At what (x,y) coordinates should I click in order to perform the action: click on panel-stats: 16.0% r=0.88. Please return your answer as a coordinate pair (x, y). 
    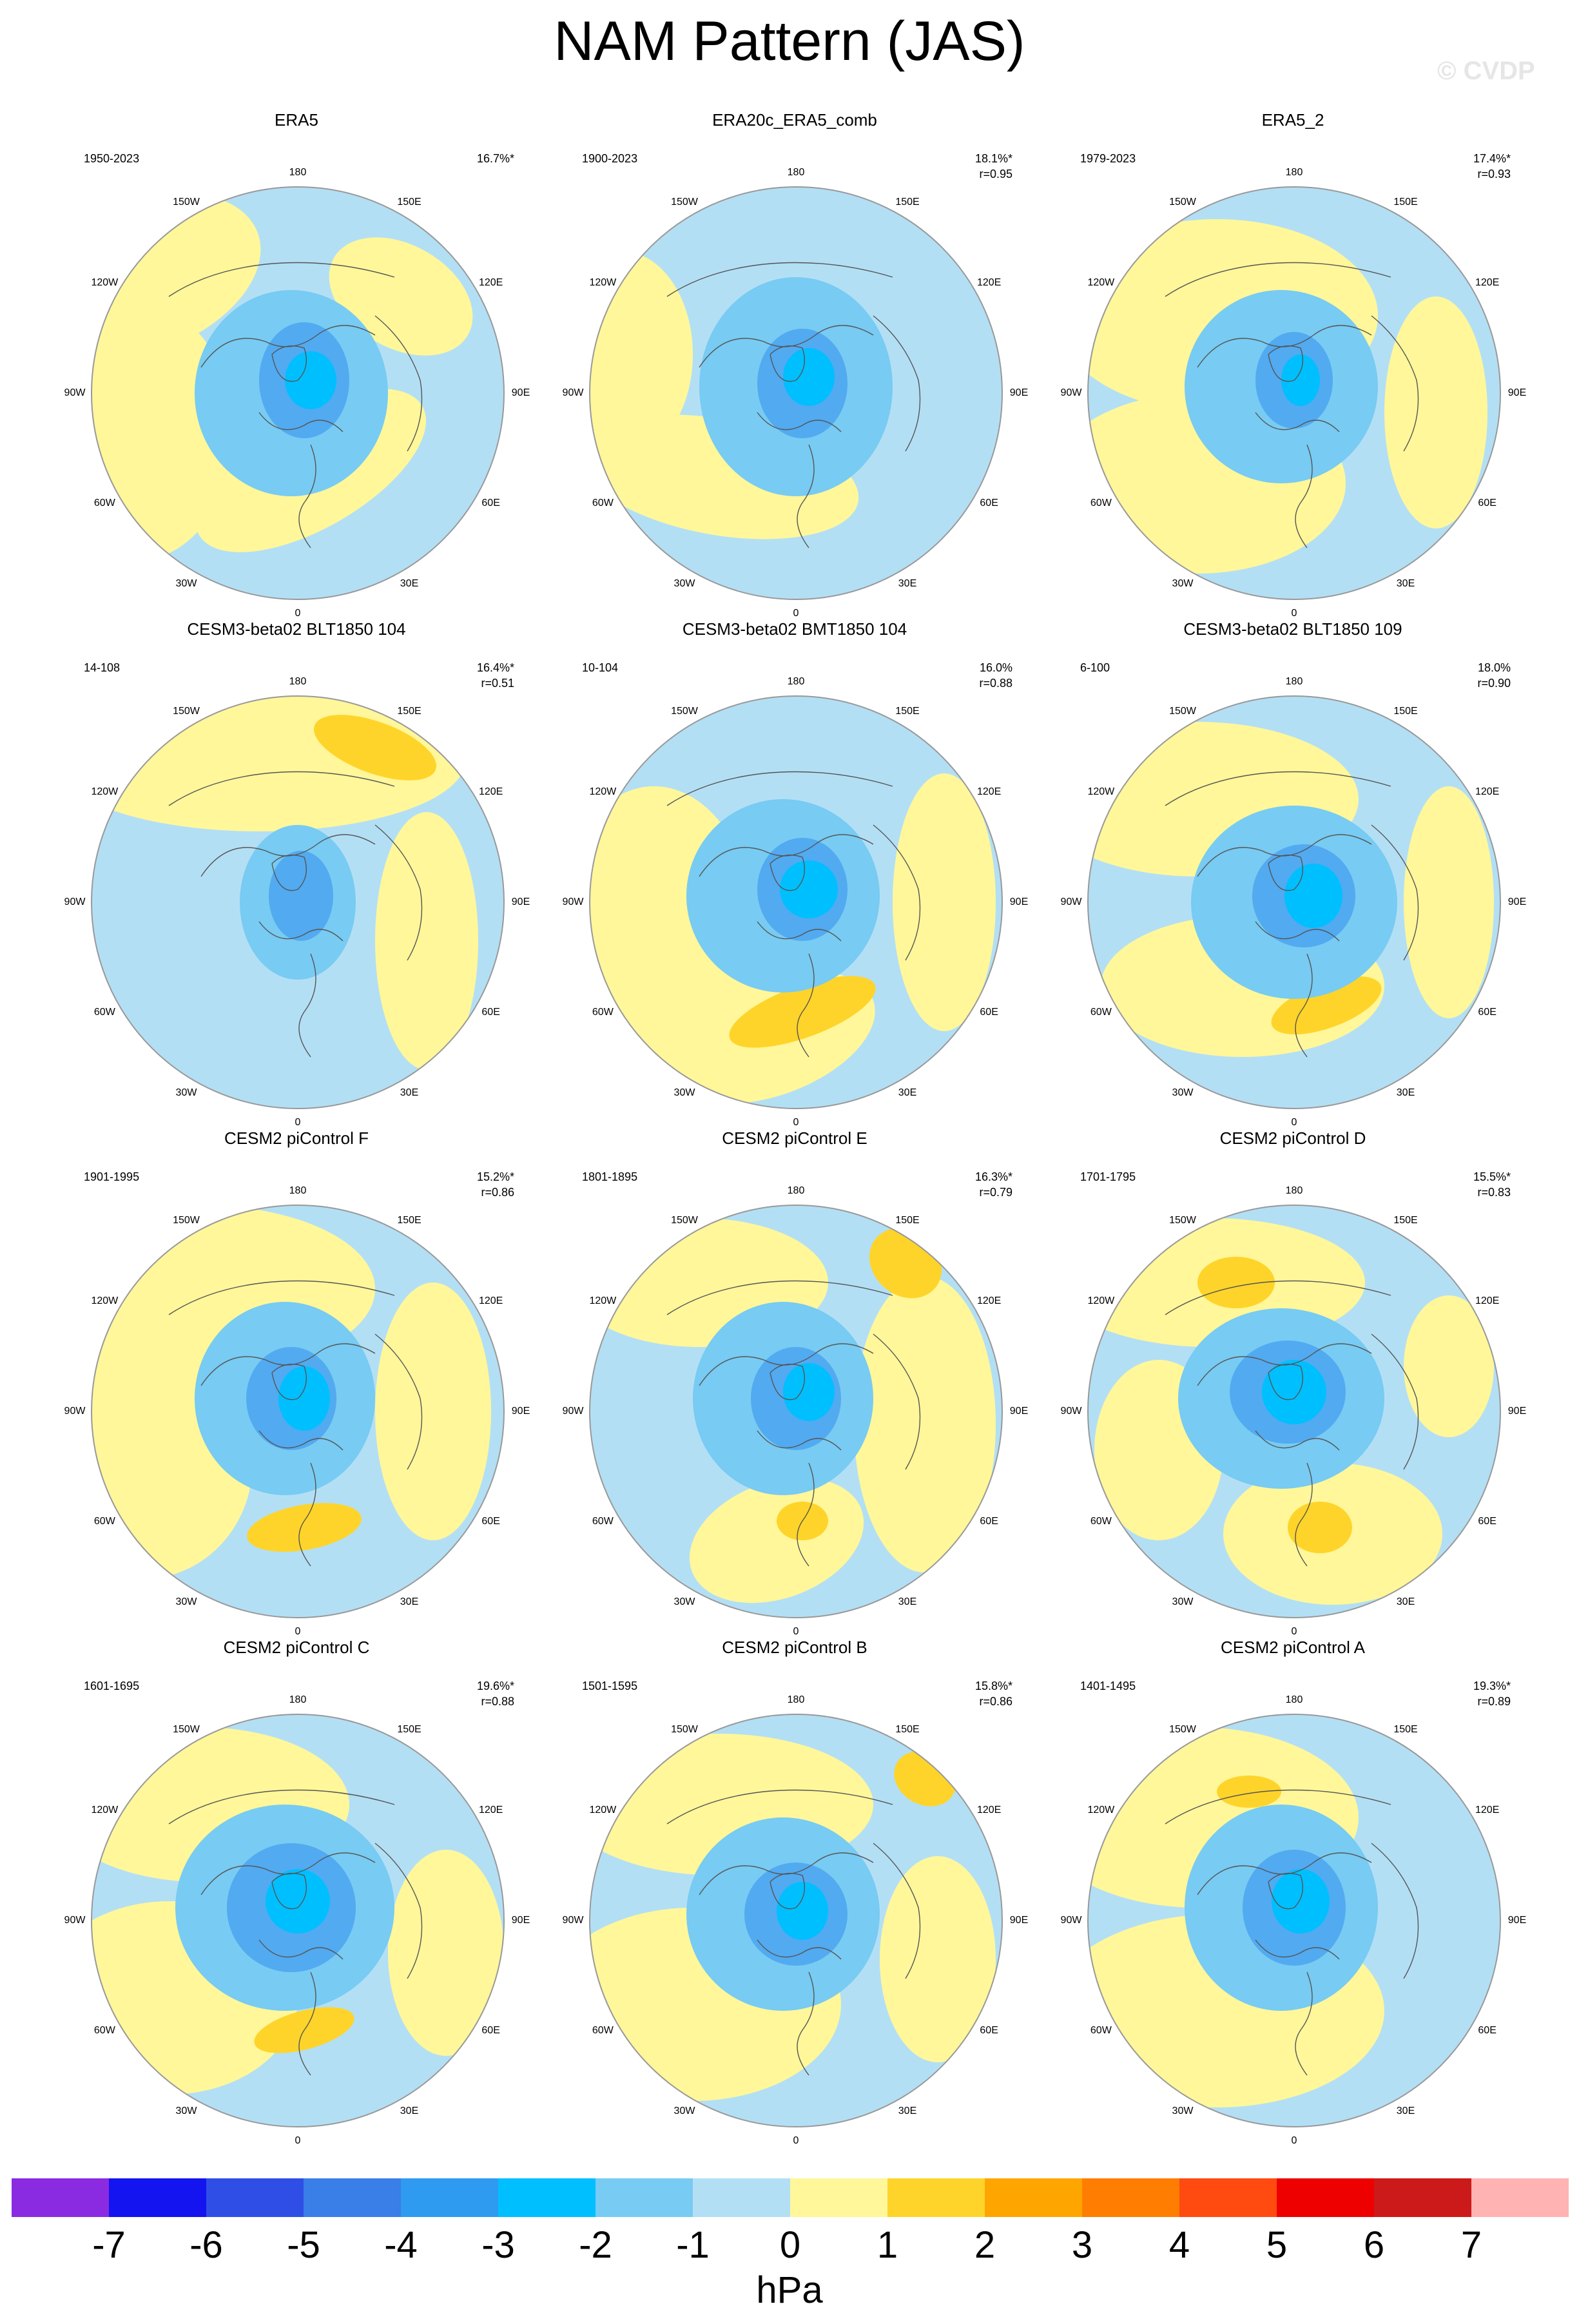
    Looking at the image, I should click on (995, 676).